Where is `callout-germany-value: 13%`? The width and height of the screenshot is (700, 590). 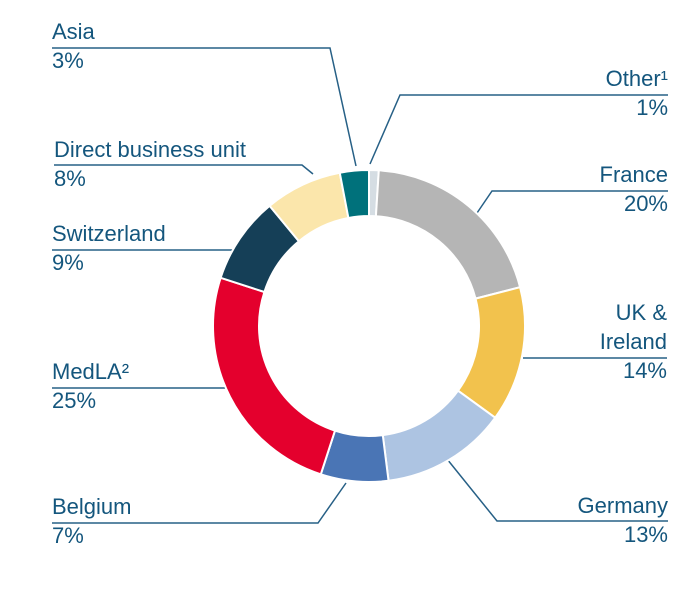 callout-germany-value: 13% is located at coordinates (645, 534).